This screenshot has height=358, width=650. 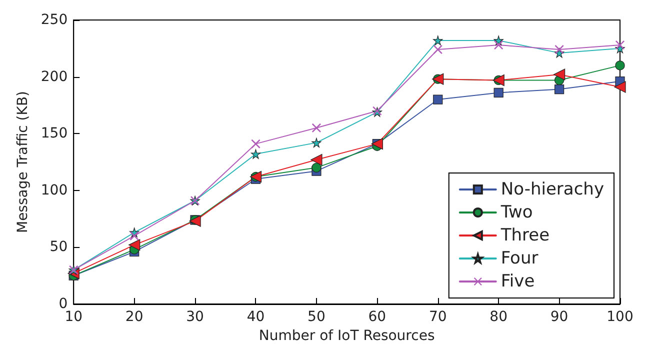 I want to click on x-tick-label: 50, so click(x=317, y=317).